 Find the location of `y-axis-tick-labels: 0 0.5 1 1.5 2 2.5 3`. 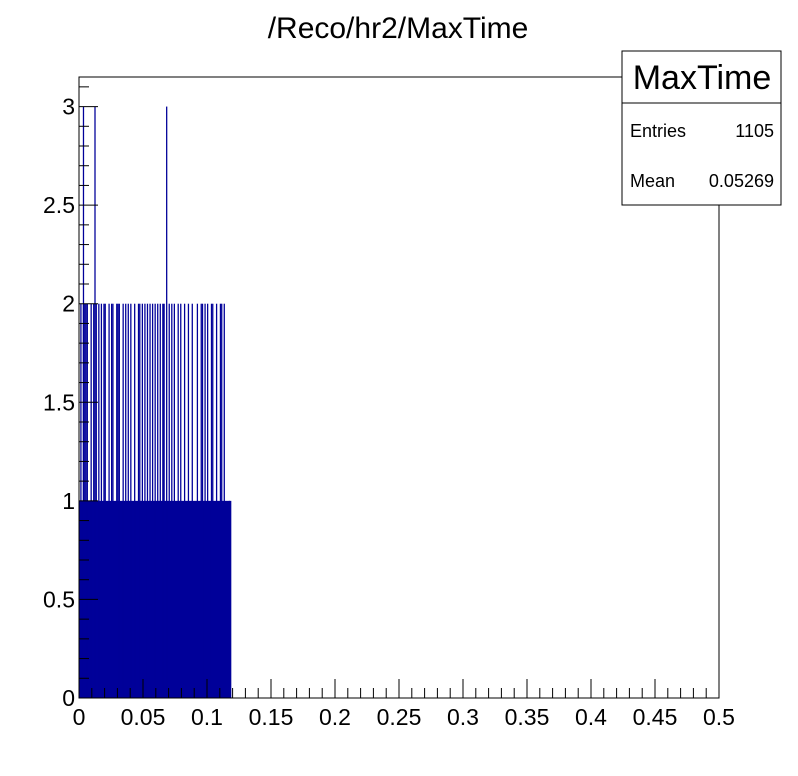

y-axis-tick-labels: 0 0.5 1 1.5 2 2.5 3 is located at coordinates (59, 402).